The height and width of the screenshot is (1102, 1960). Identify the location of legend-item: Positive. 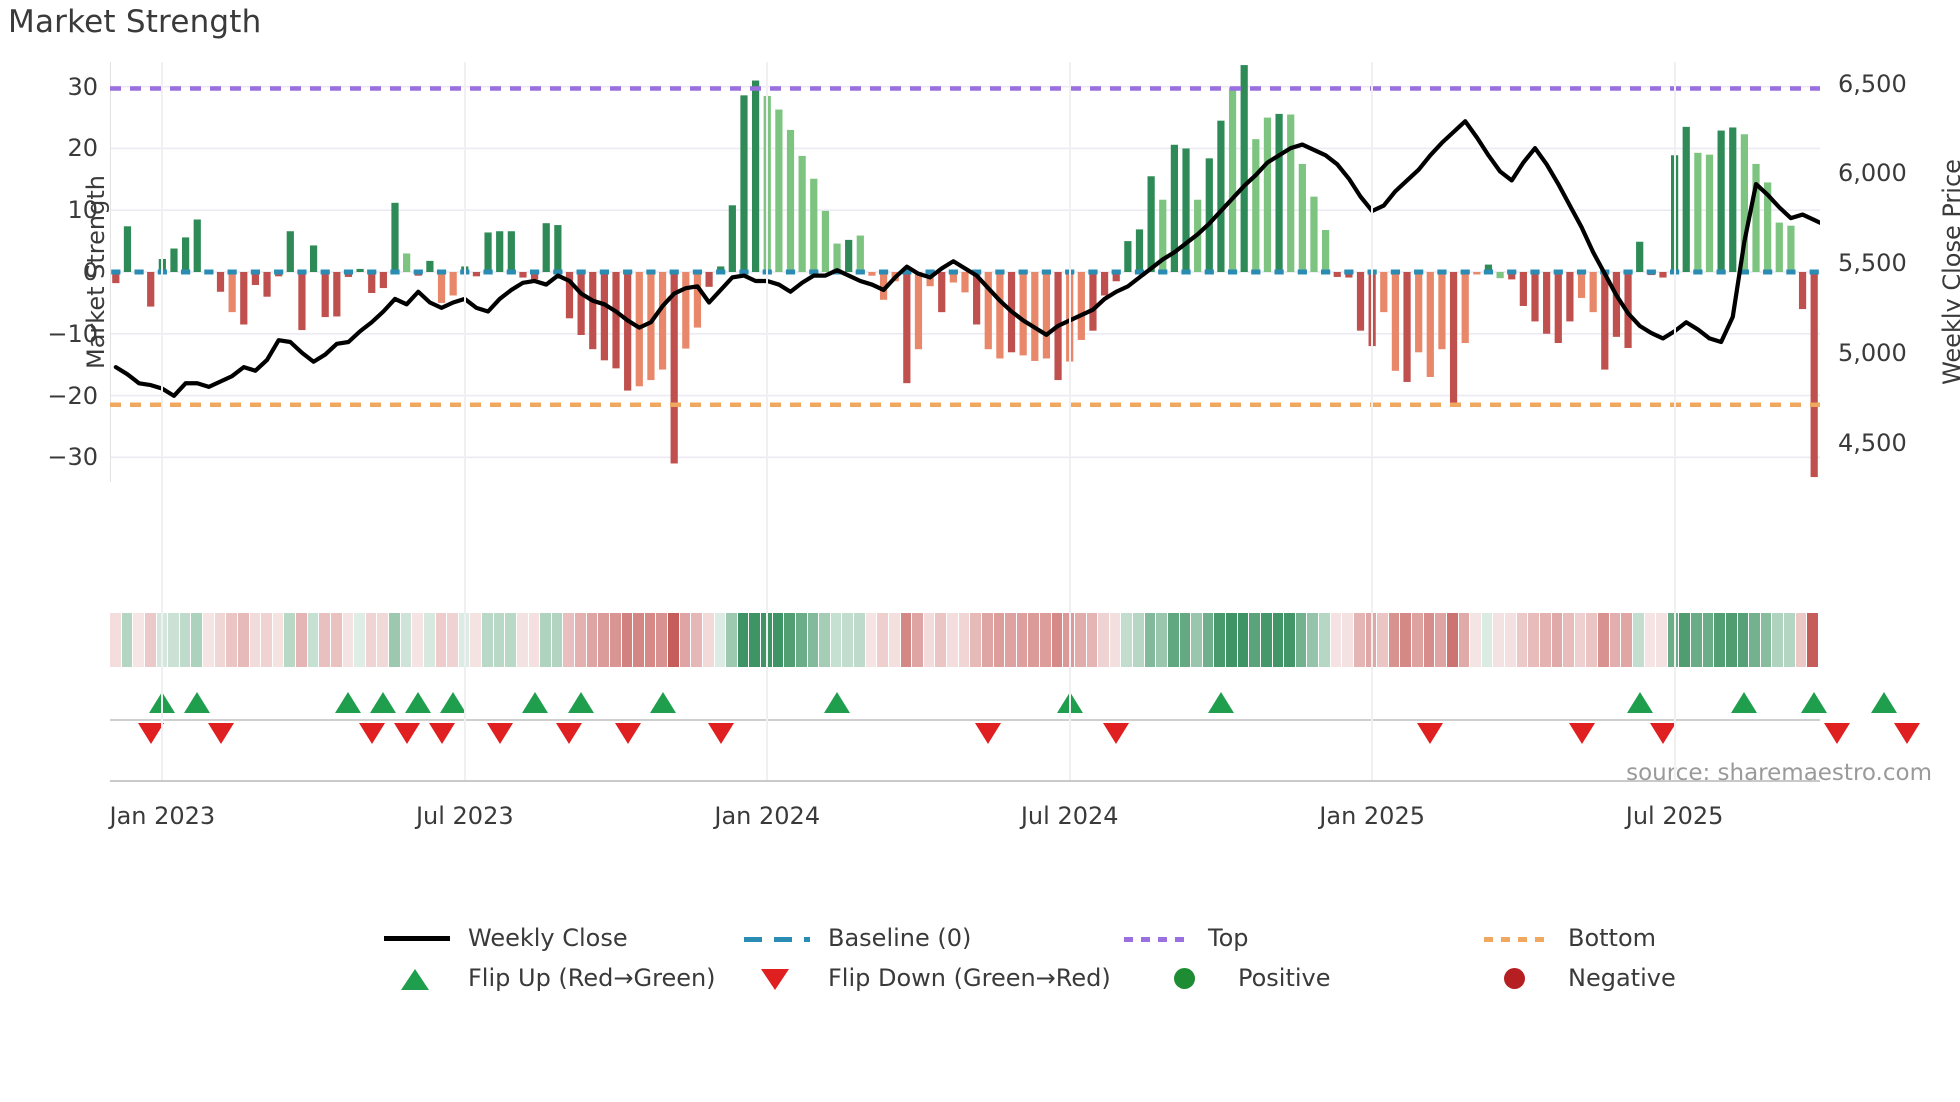
(1240, 978).